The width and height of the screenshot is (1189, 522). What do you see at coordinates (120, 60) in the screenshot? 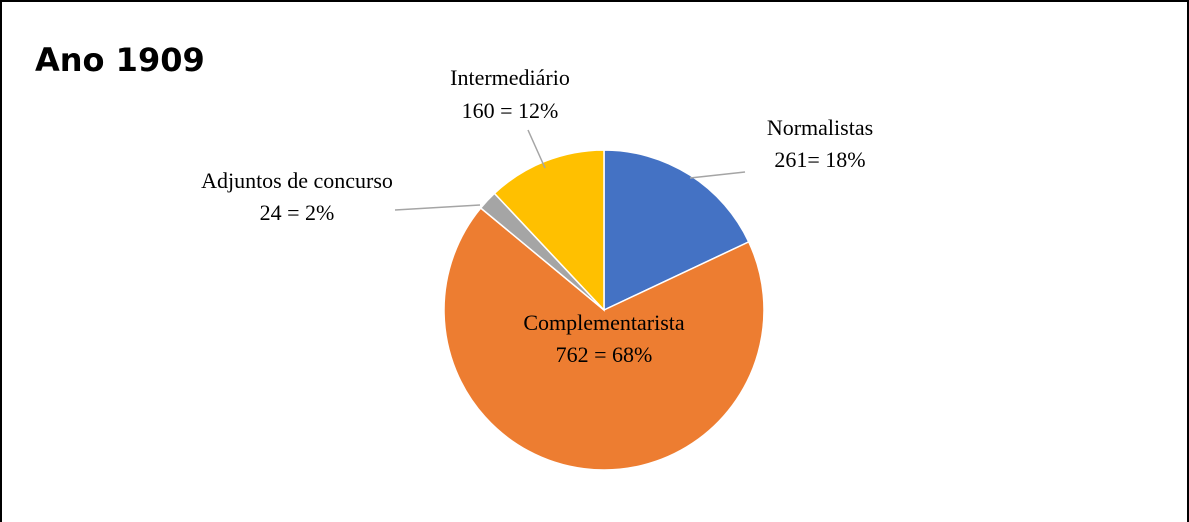
I see `chart-title: Ano 1909` at bounding box center [120, 60].